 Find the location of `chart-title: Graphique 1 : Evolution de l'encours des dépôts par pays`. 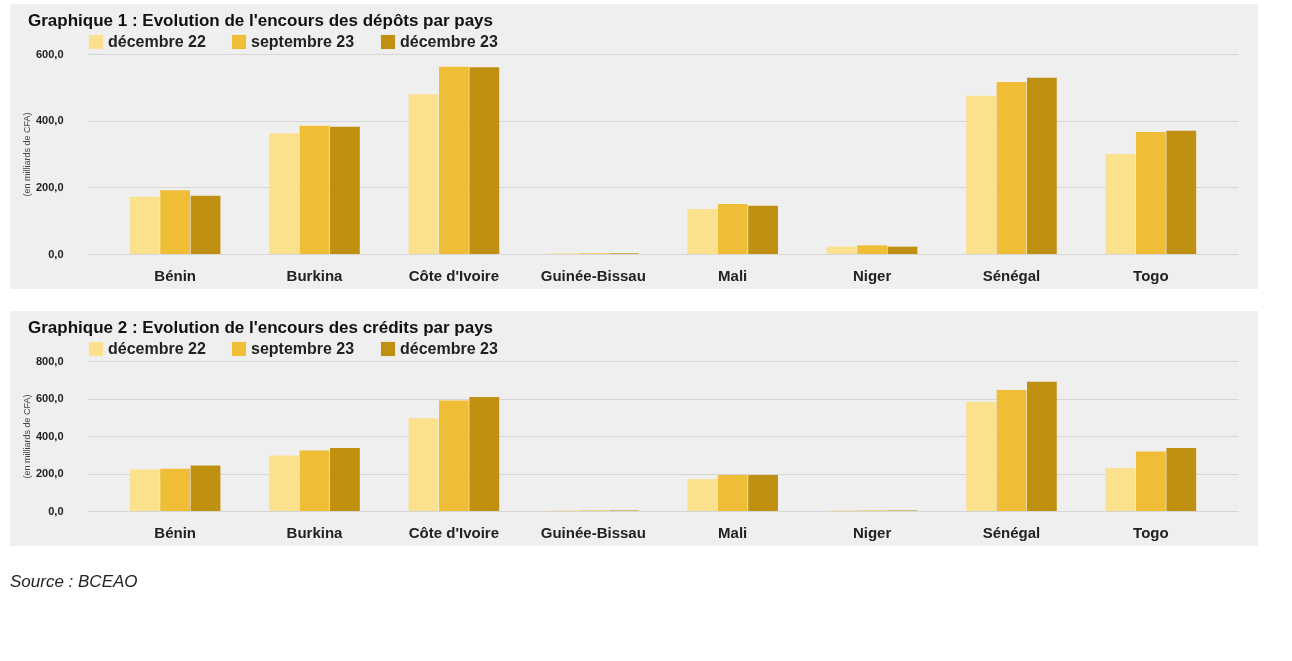

chart-title: Graphique 1 : Evolution de l'encours des dépôts par pays is located at coordinates (261, 20).